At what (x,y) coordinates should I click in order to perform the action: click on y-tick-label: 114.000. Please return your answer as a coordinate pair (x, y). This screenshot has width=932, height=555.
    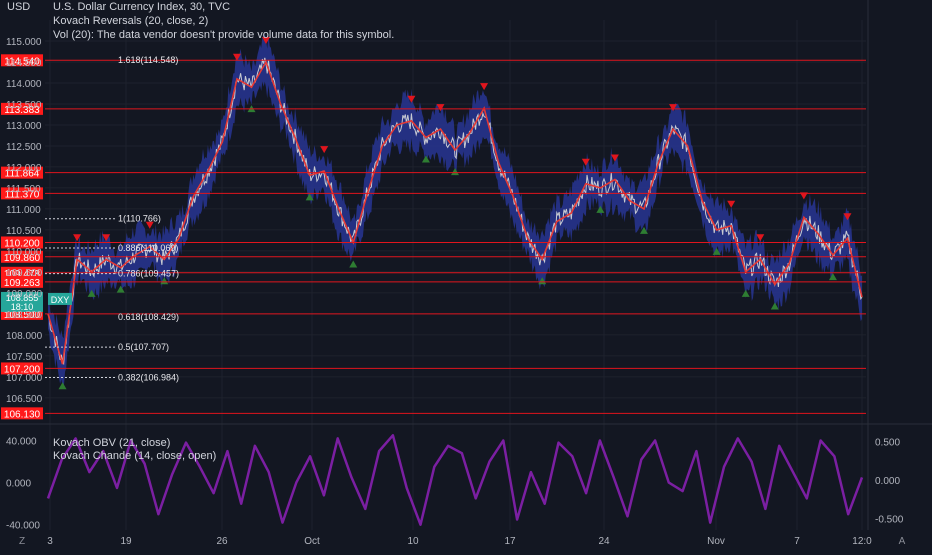
    Looking at the image, I should click on (24, 84).